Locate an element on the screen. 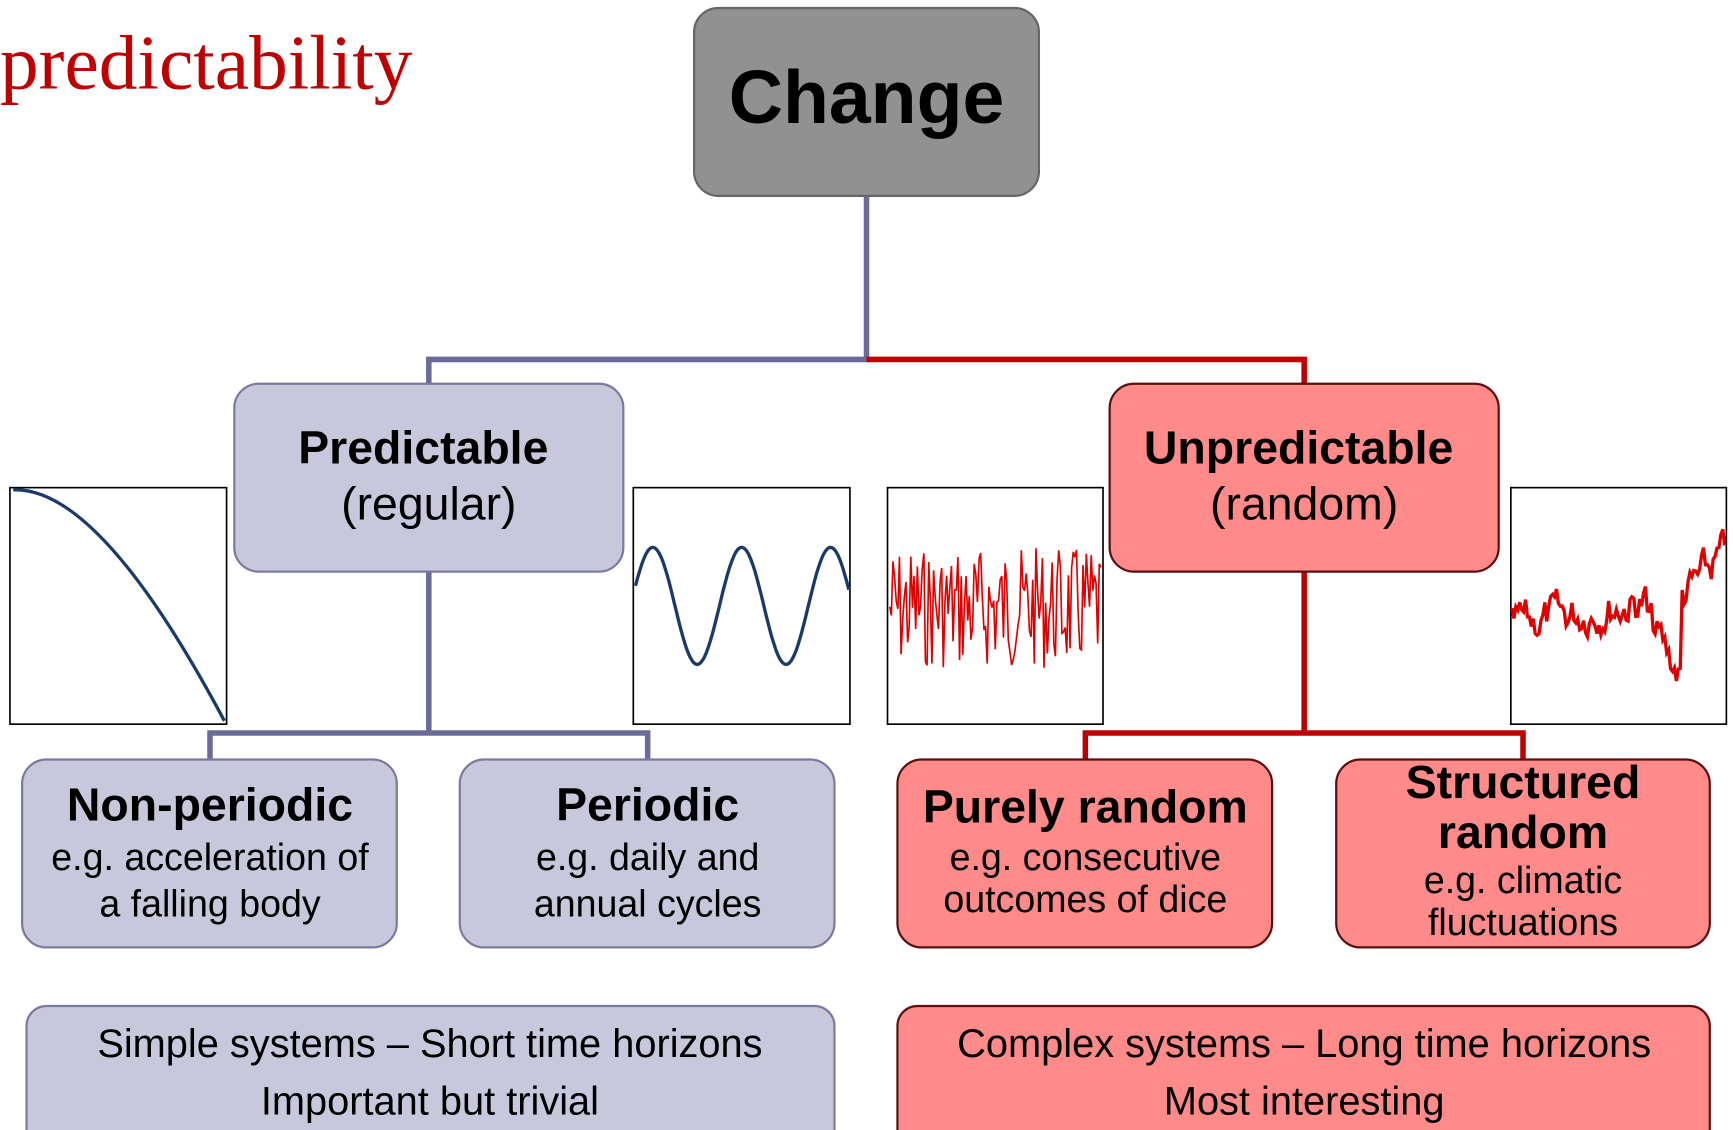 The image size is (1733, 1130). summary-line: Simple systems – Short time horizons is located at coordinates (429, 1044).